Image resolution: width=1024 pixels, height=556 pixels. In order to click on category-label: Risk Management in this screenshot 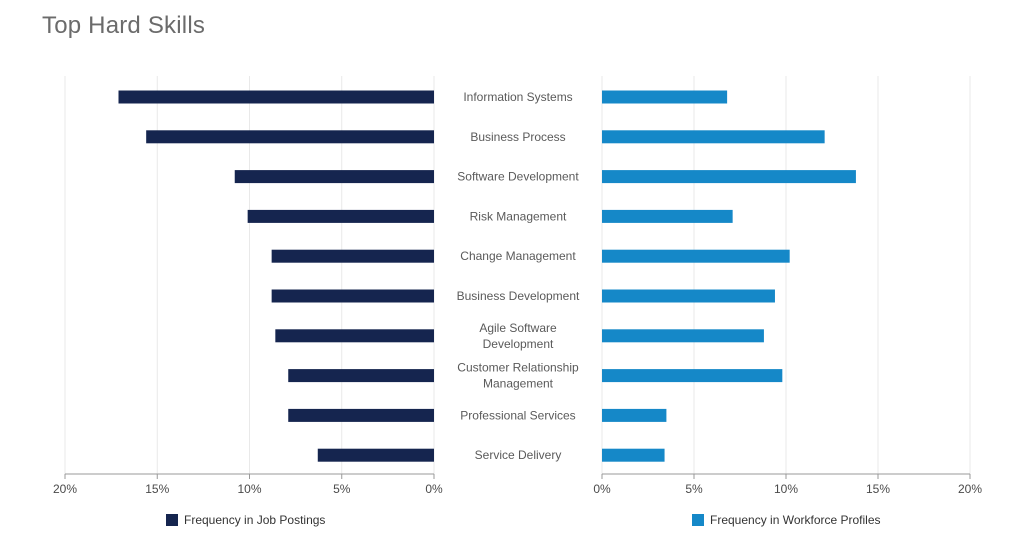, I will do `click(518, 216)`.